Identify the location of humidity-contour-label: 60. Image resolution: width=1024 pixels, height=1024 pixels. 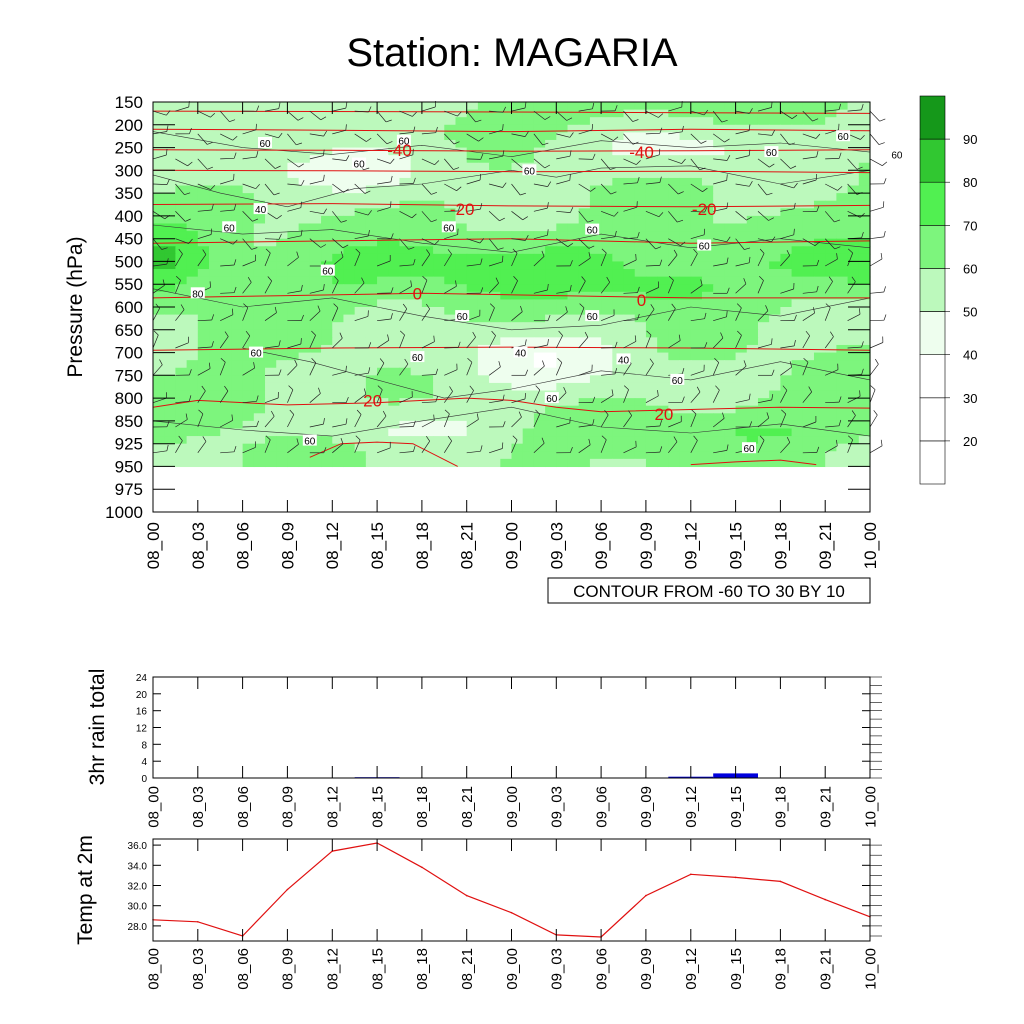
(463, 317).